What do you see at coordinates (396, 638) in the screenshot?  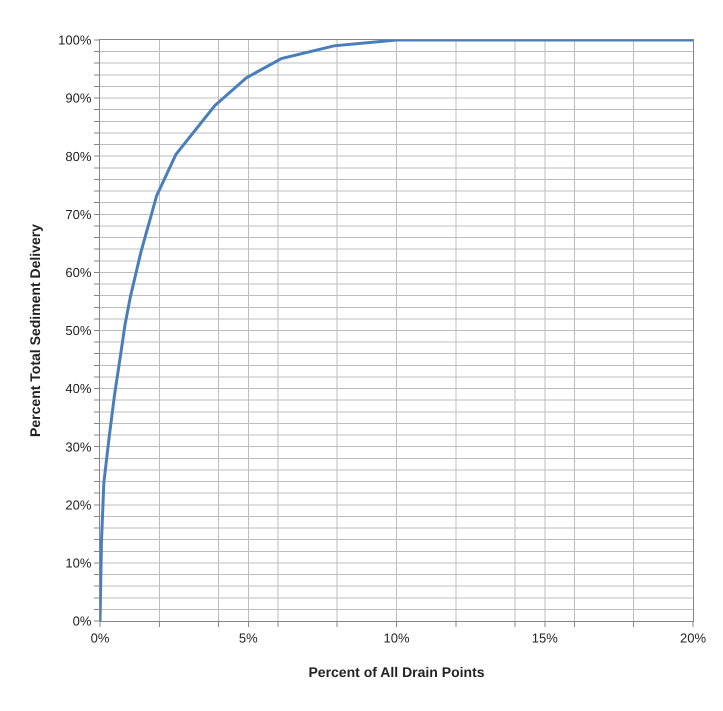 I see `x-tick-label: 10%` at bounding box center [396, 638].